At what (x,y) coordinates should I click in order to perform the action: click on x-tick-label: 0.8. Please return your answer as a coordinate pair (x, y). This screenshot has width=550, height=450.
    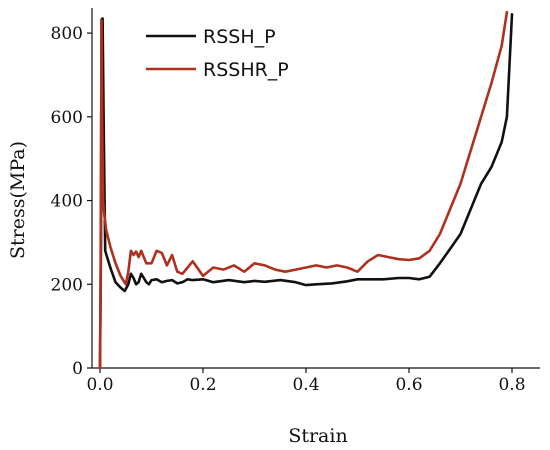
    Looking at the image, I should click on (511, 385).